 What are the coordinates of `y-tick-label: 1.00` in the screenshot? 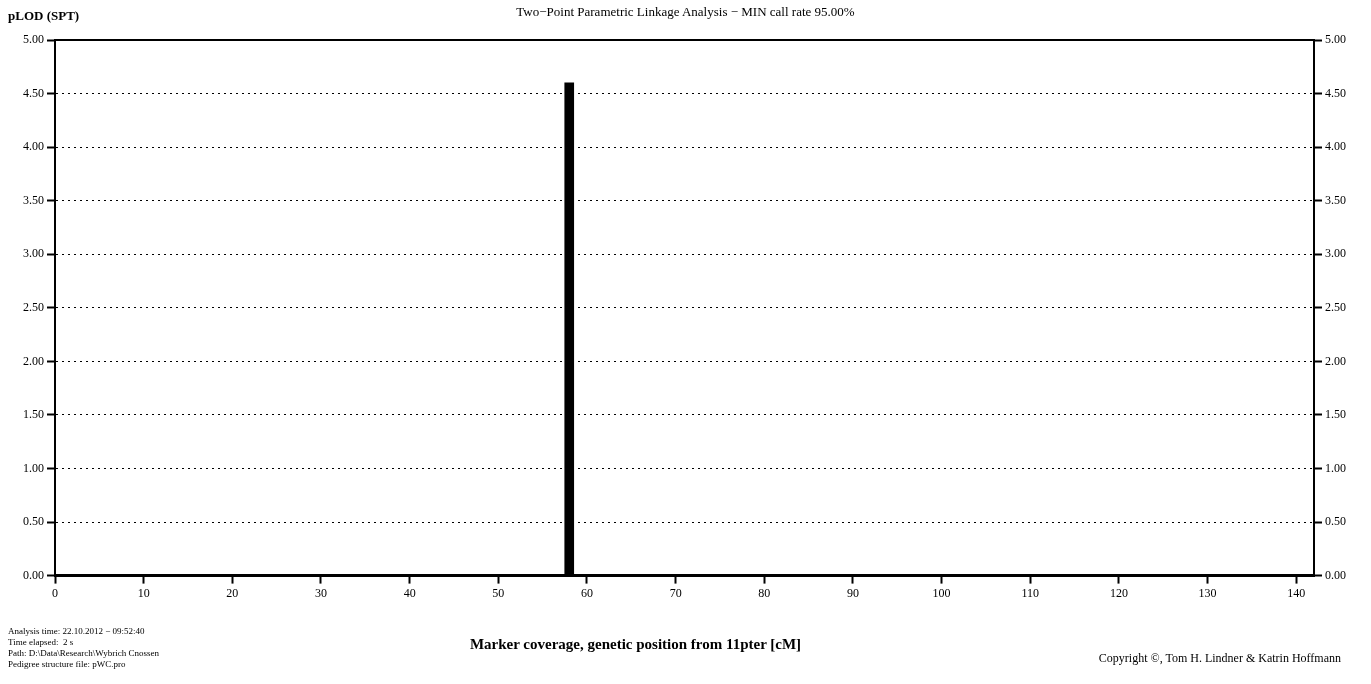 It's located at (33, 467).